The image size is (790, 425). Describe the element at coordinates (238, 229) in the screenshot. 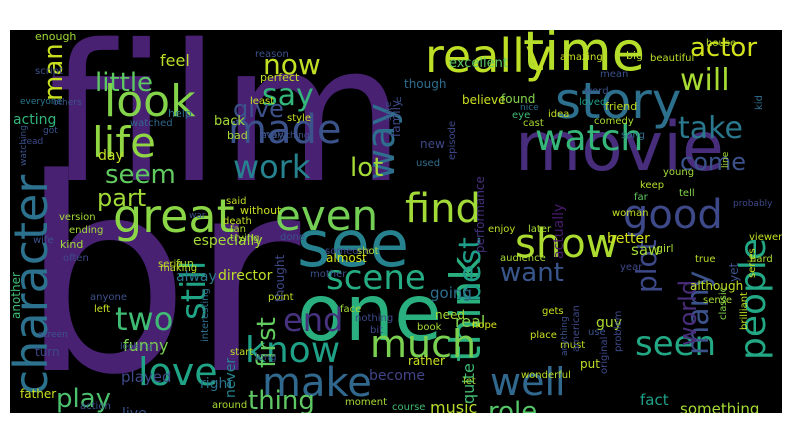

I see `word-fan: fan` at that location.